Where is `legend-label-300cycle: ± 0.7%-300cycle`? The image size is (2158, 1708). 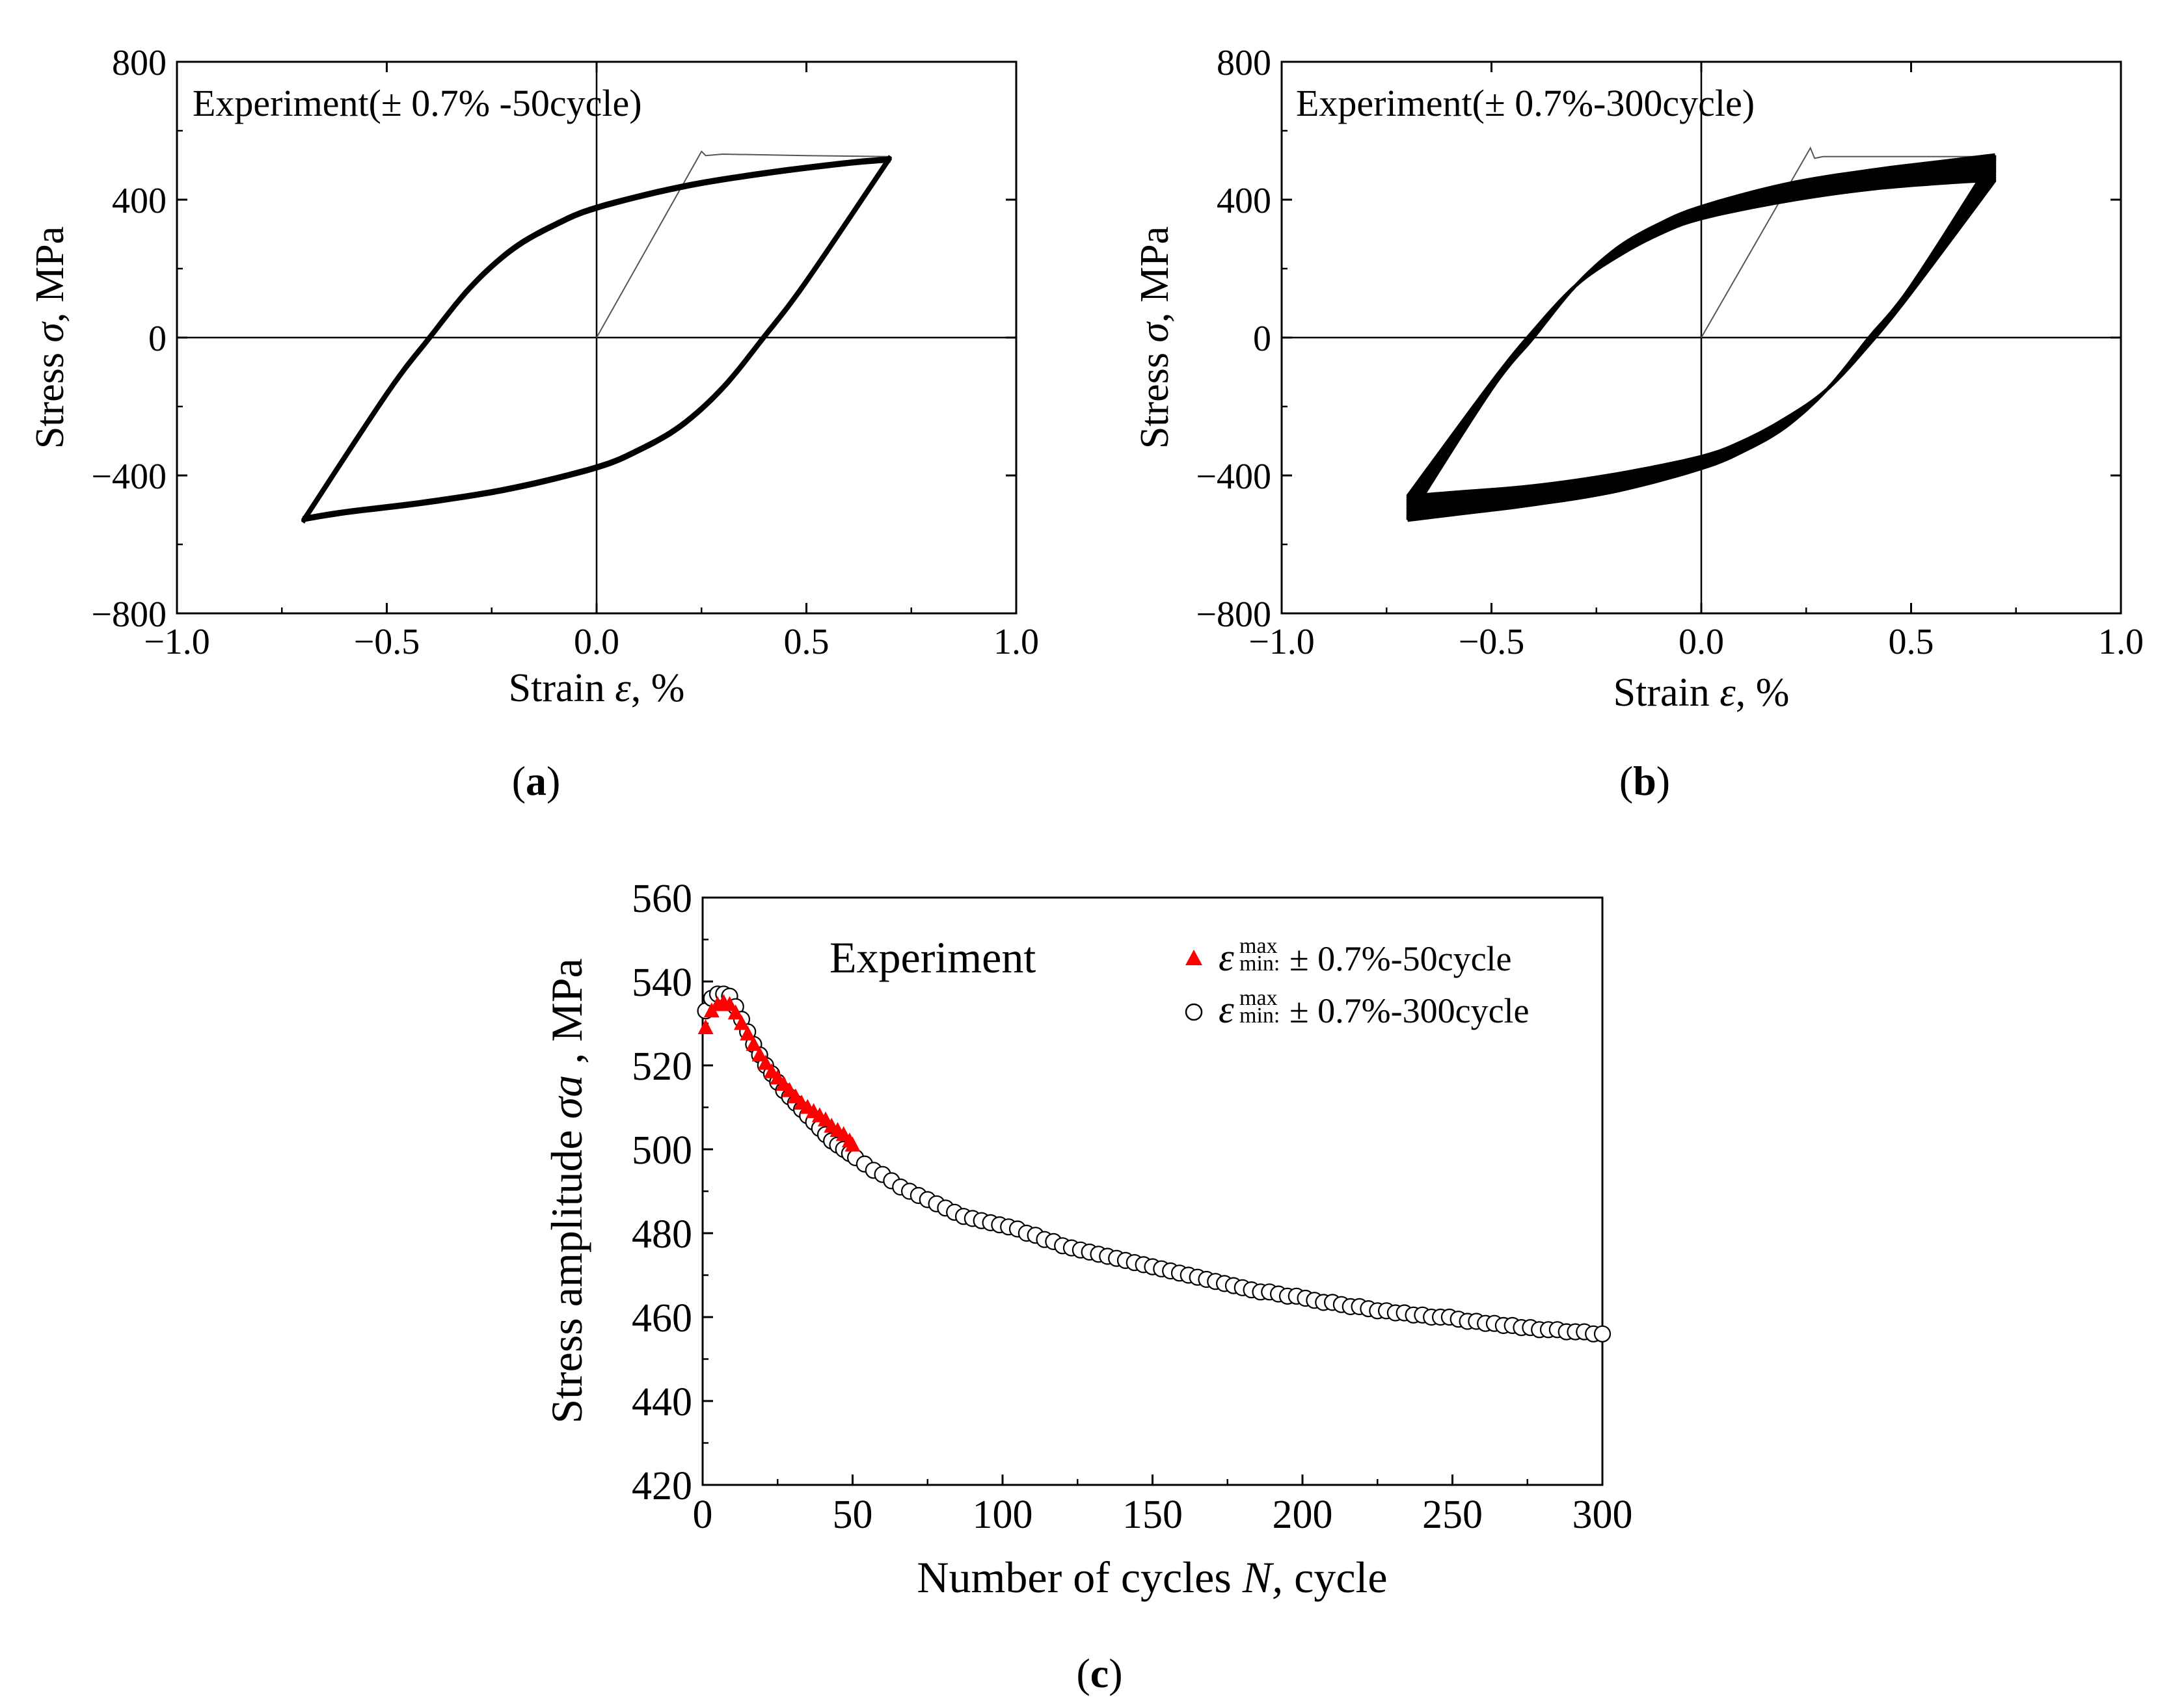 legend-label-300cycle: ± 0.7%-300cycle is located at coordinates (1409, 1011).